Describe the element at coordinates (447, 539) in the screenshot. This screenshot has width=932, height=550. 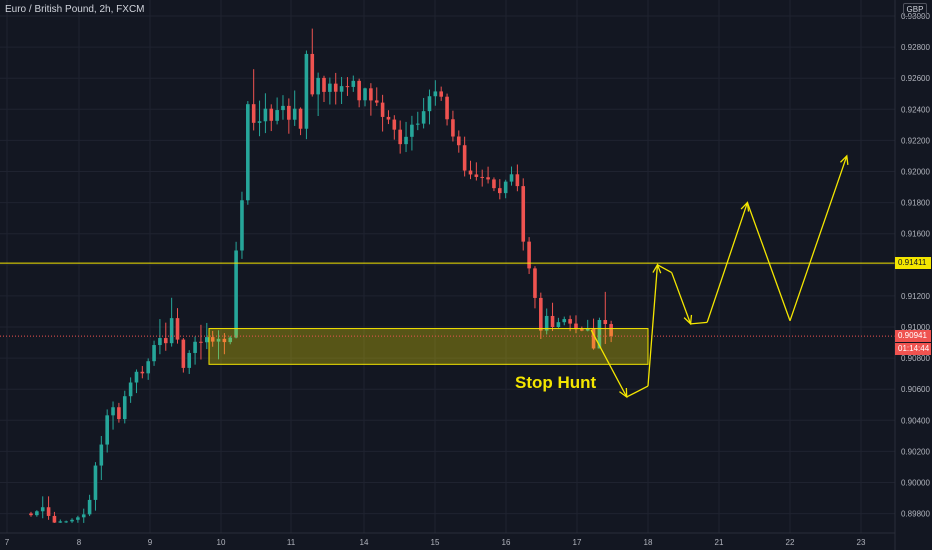
I see `time-axis: 7 8 9 10 11 14 15 16 17 18 21 22 23` at that location.